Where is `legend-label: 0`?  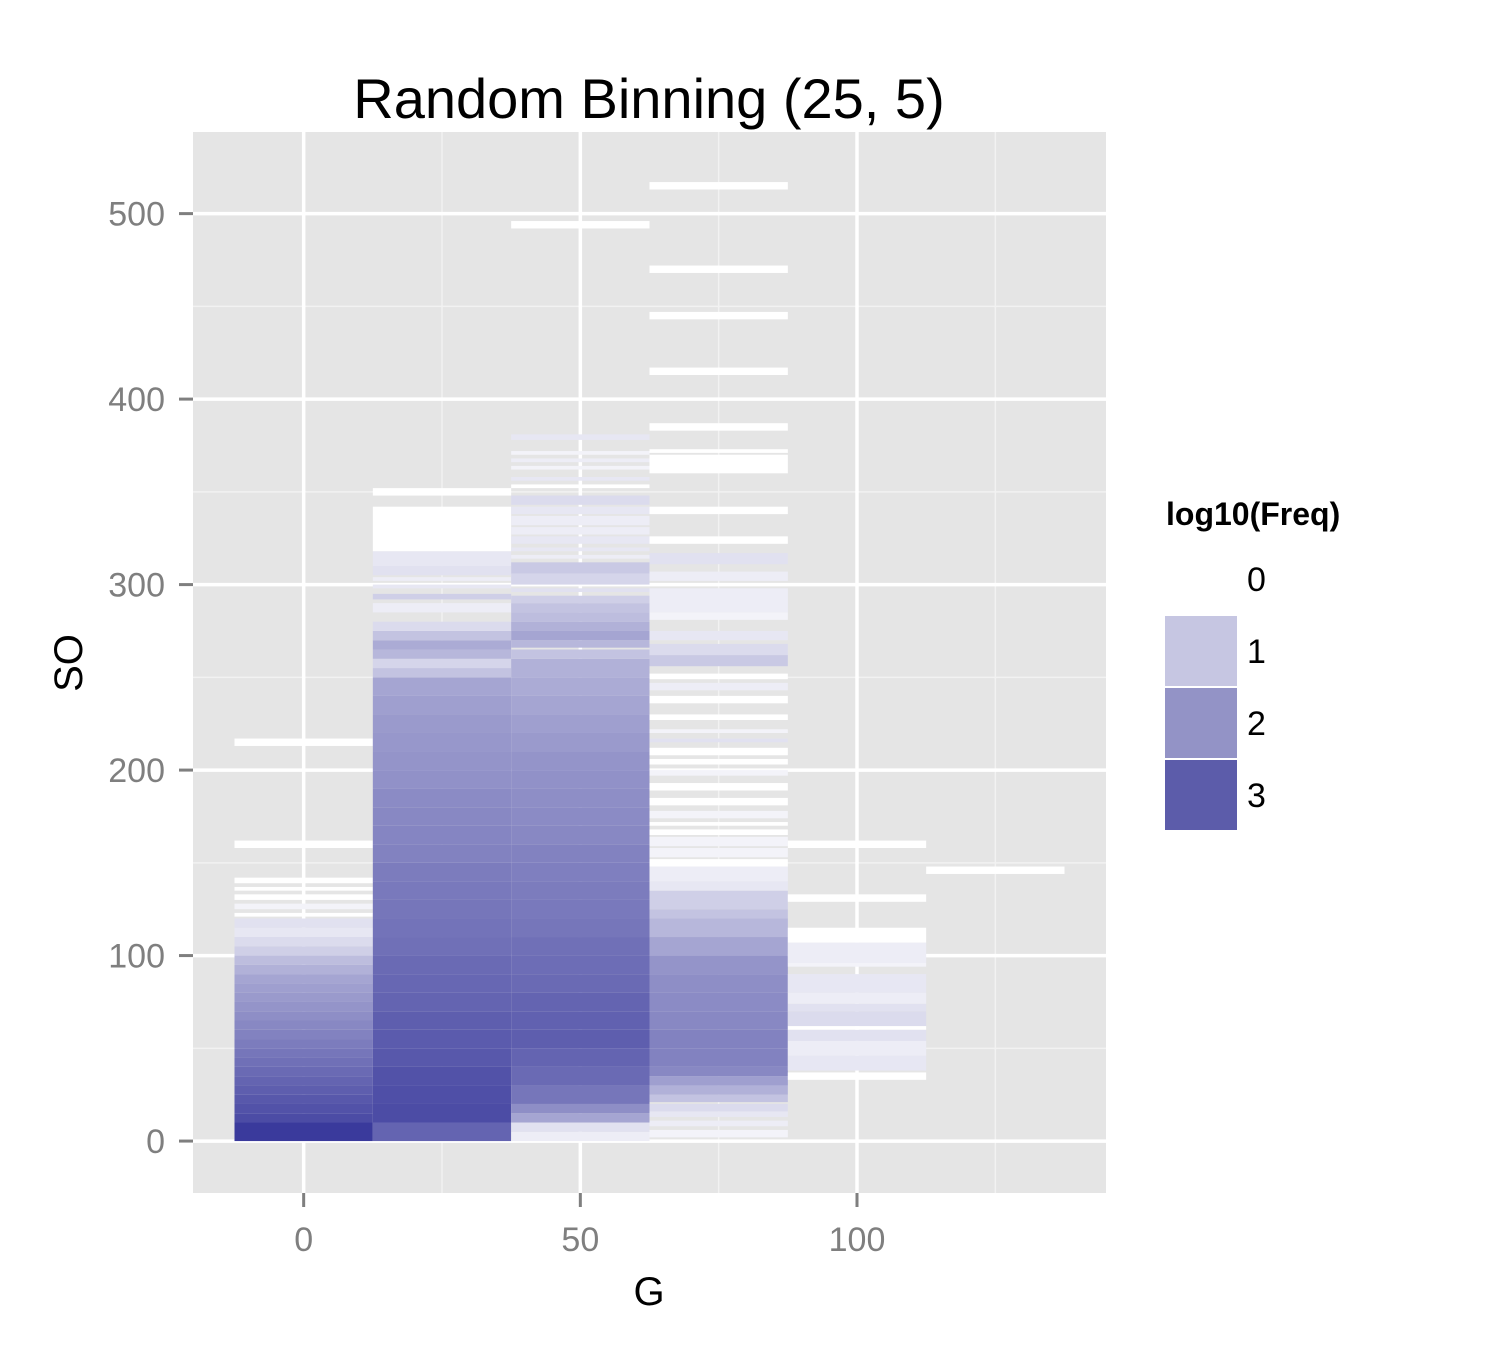 legend-label: 0 is located at coordinates (1256, 580).